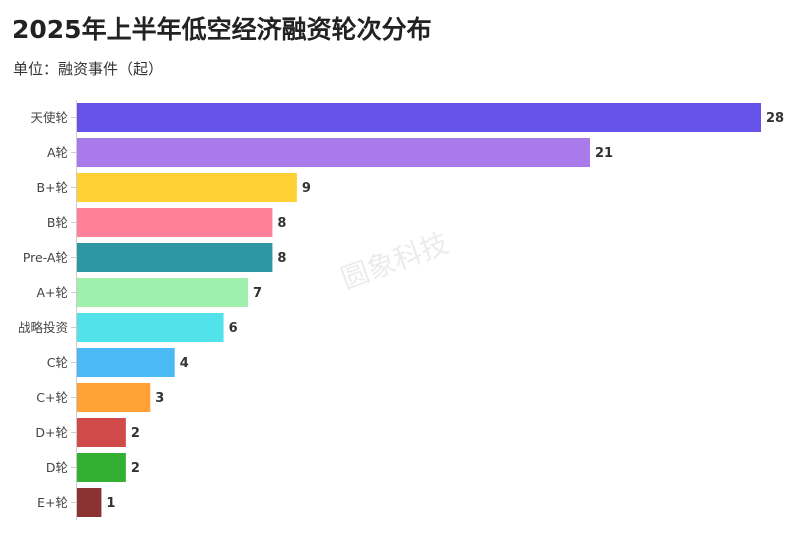 The height and width of the screenshot is (540, 794). What do you see at coordinates (184, 363) in the screenshot?
I see `value-label: 4` at bounding box center [184, 363].